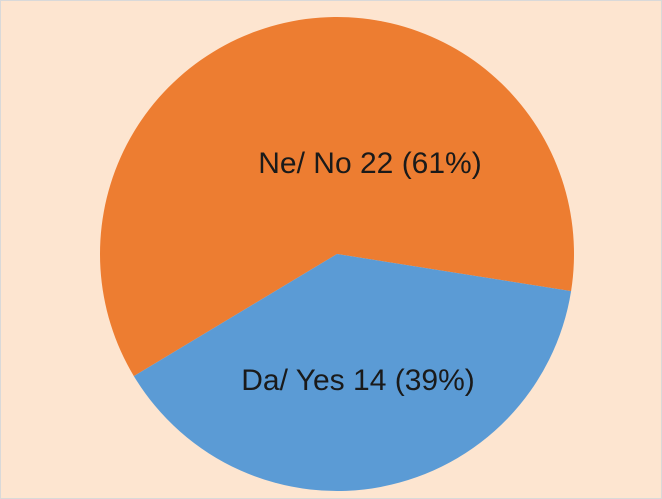 Image resolution: width=662 pixels, height=499 pixels. Describe the element at coordinates (304, 163) in the screenshot. I see `category-label: Ne/ No` at that location.